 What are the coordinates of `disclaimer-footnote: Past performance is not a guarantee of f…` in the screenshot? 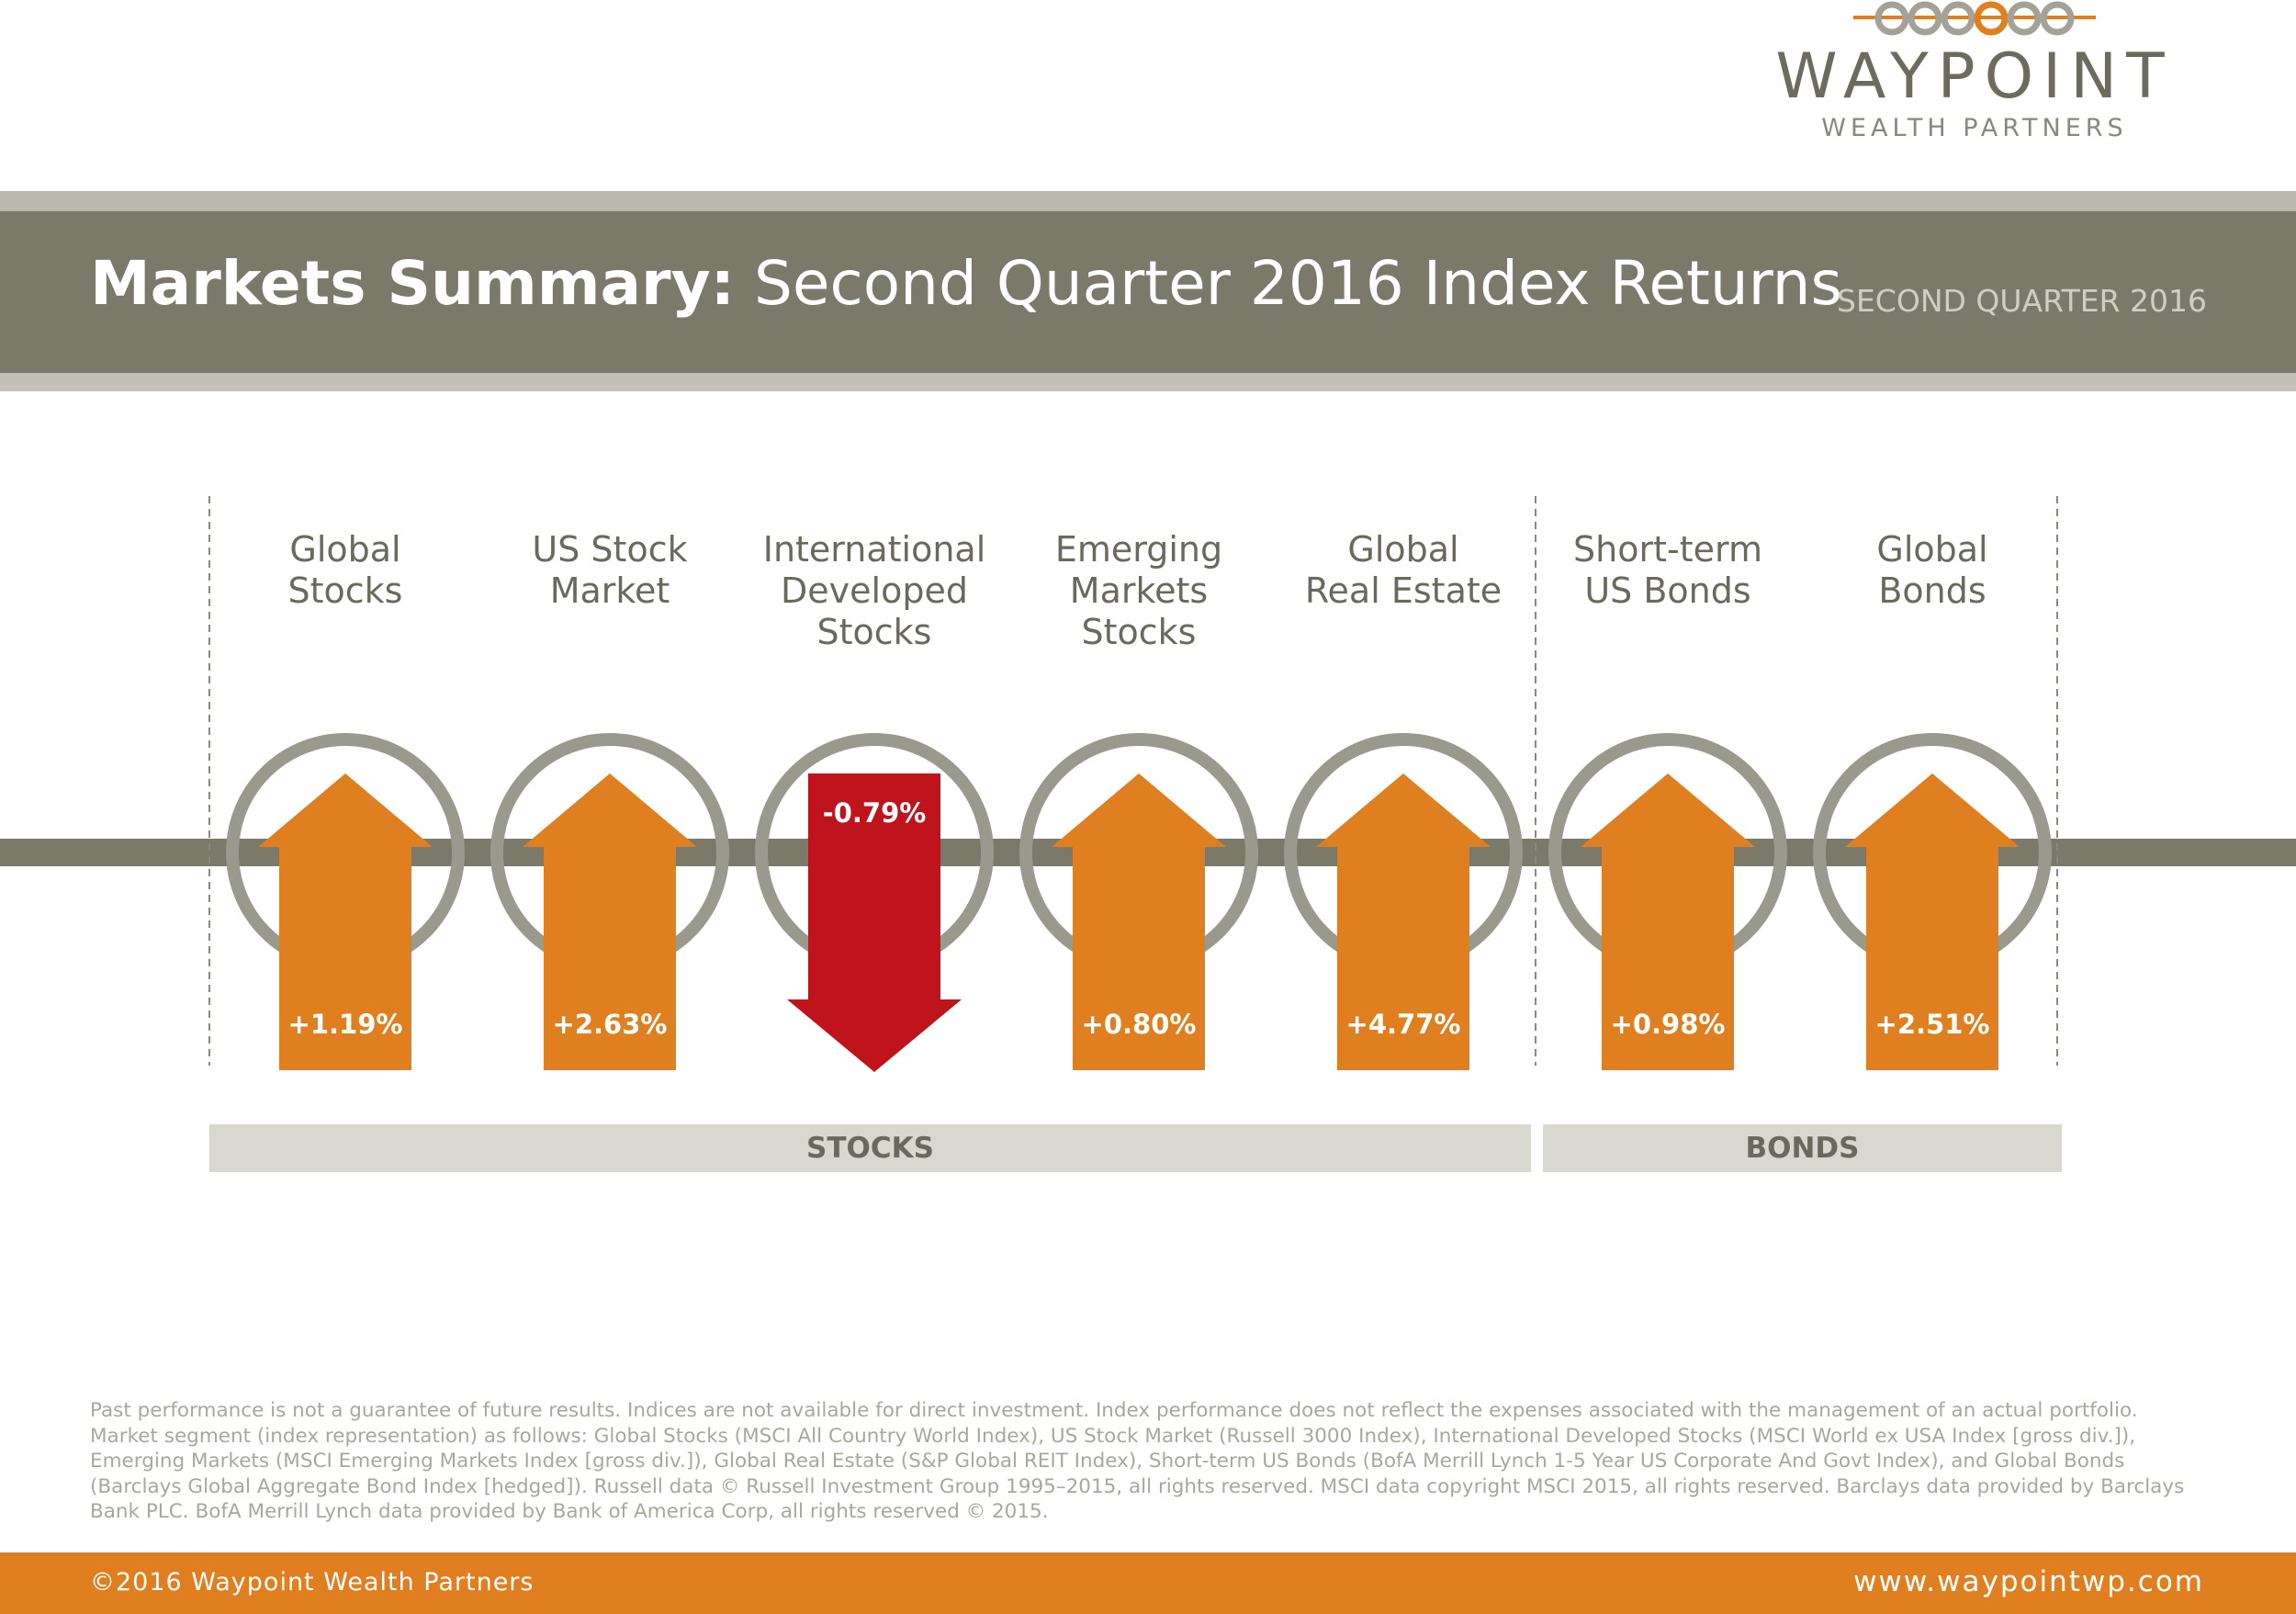 It's located at (1138, 1461).